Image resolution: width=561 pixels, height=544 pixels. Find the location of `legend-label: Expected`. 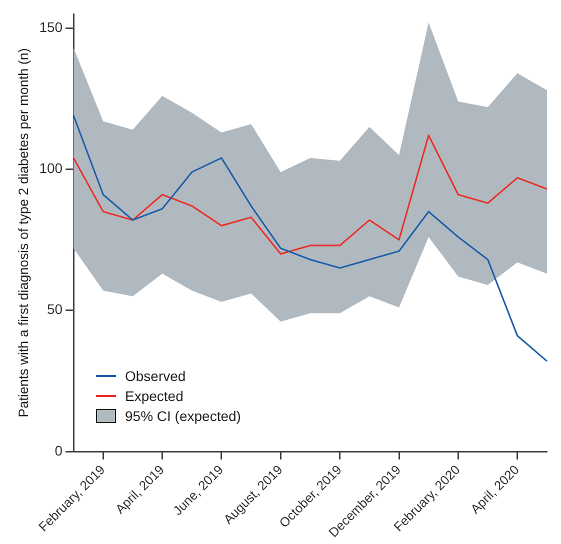

legend-label: Expected is located at coordinates (154, 396).